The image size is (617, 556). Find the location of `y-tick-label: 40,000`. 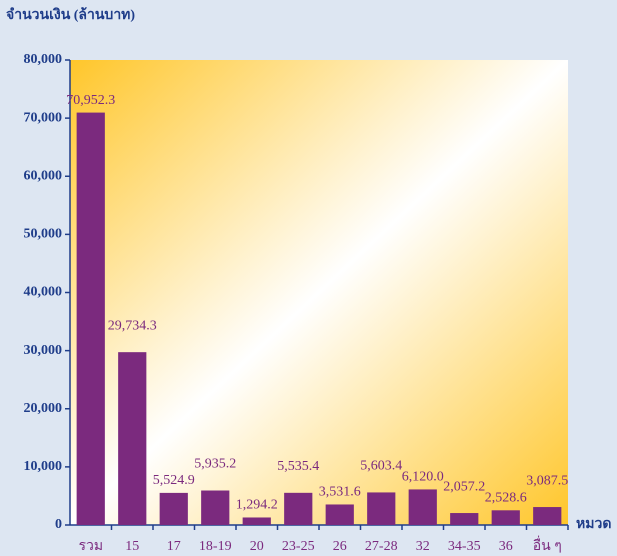

y-tick-label: 40,000 is located at coordinates (43, 292).